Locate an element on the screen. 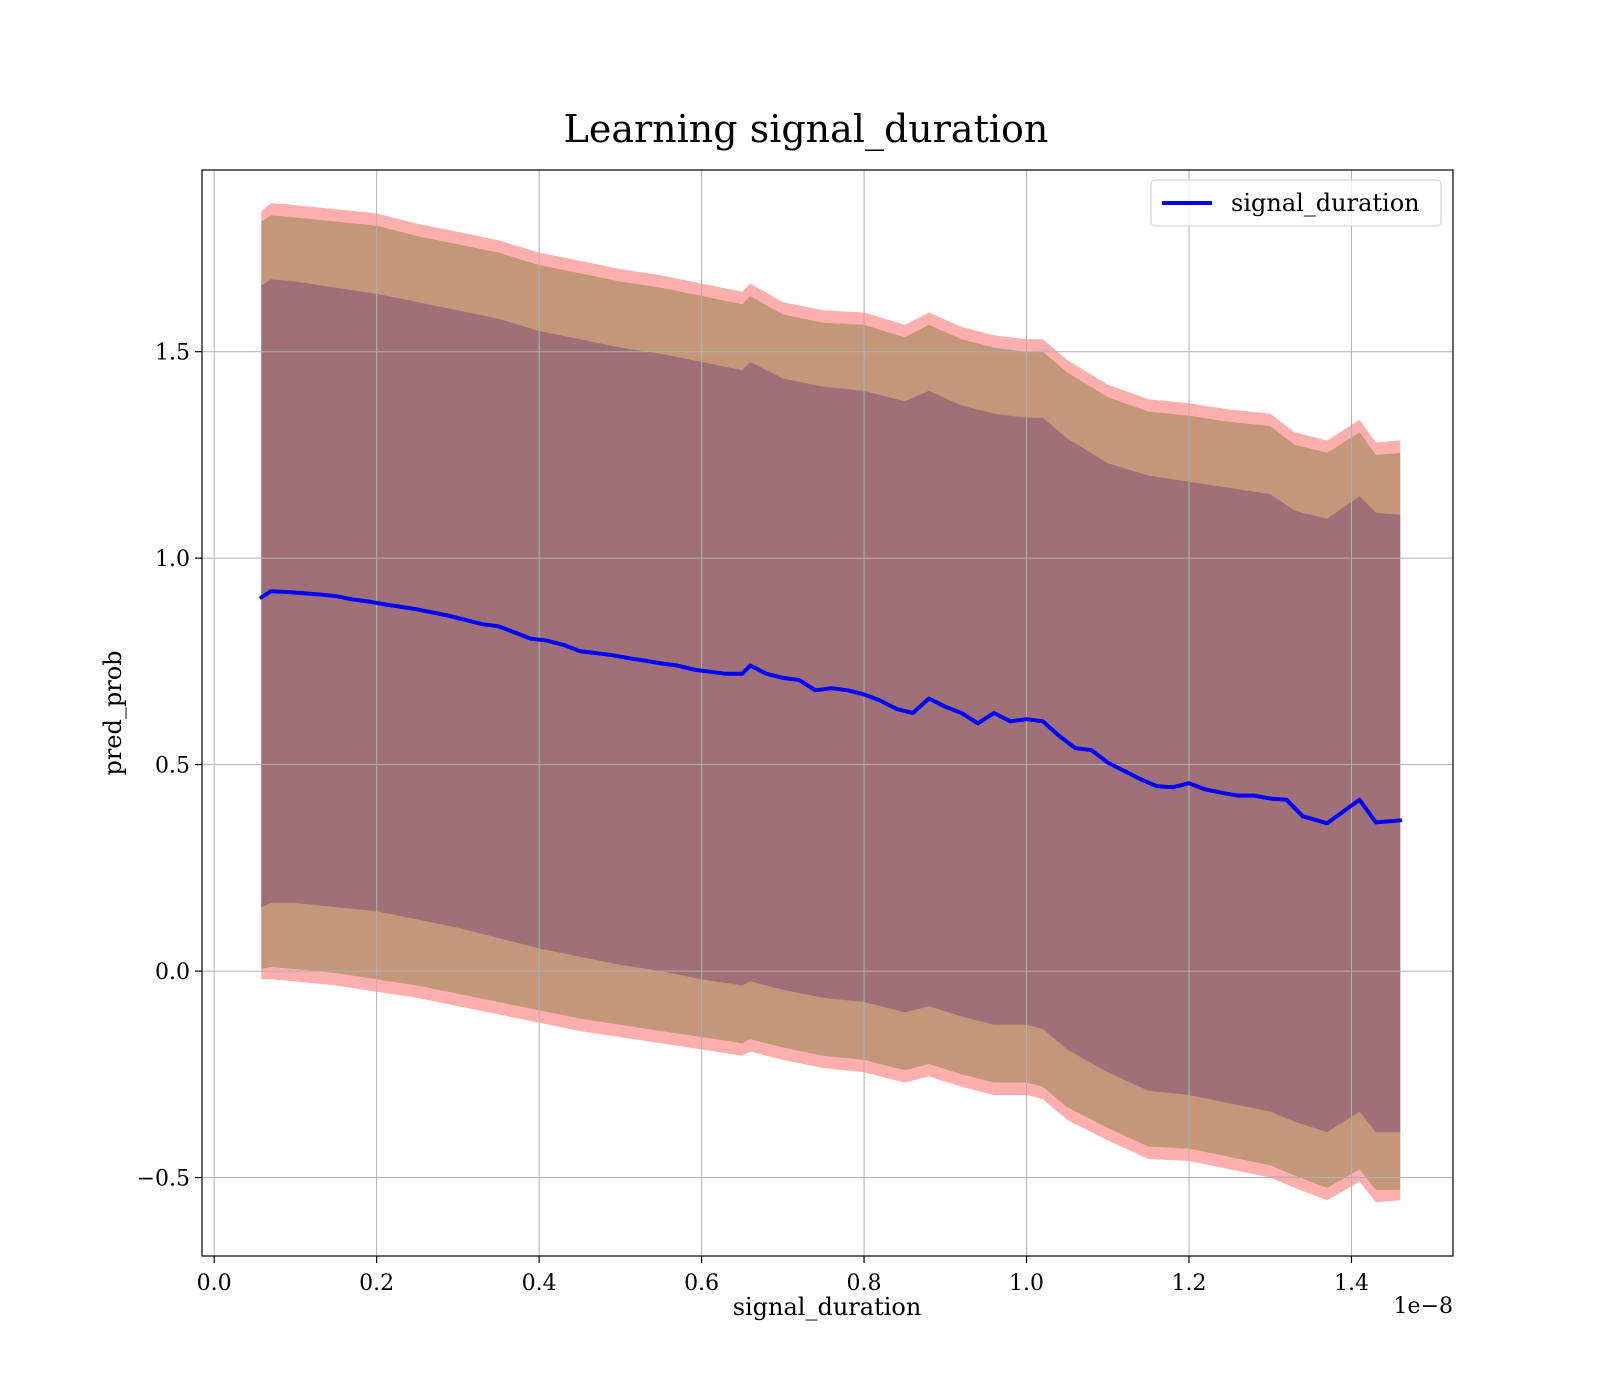 The width and height of the screenshot is (1600, 1400). series-lines is located at coordinates (831, 707).